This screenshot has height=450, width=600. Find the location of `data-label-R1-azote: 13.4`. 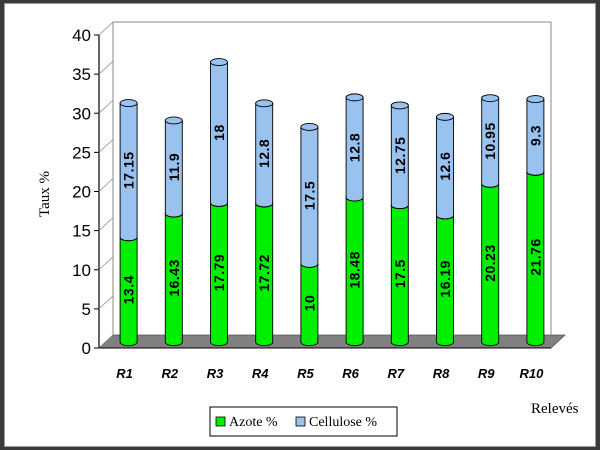

data-label-R1-azote: 13.4 is located at coordinates (129, 289).